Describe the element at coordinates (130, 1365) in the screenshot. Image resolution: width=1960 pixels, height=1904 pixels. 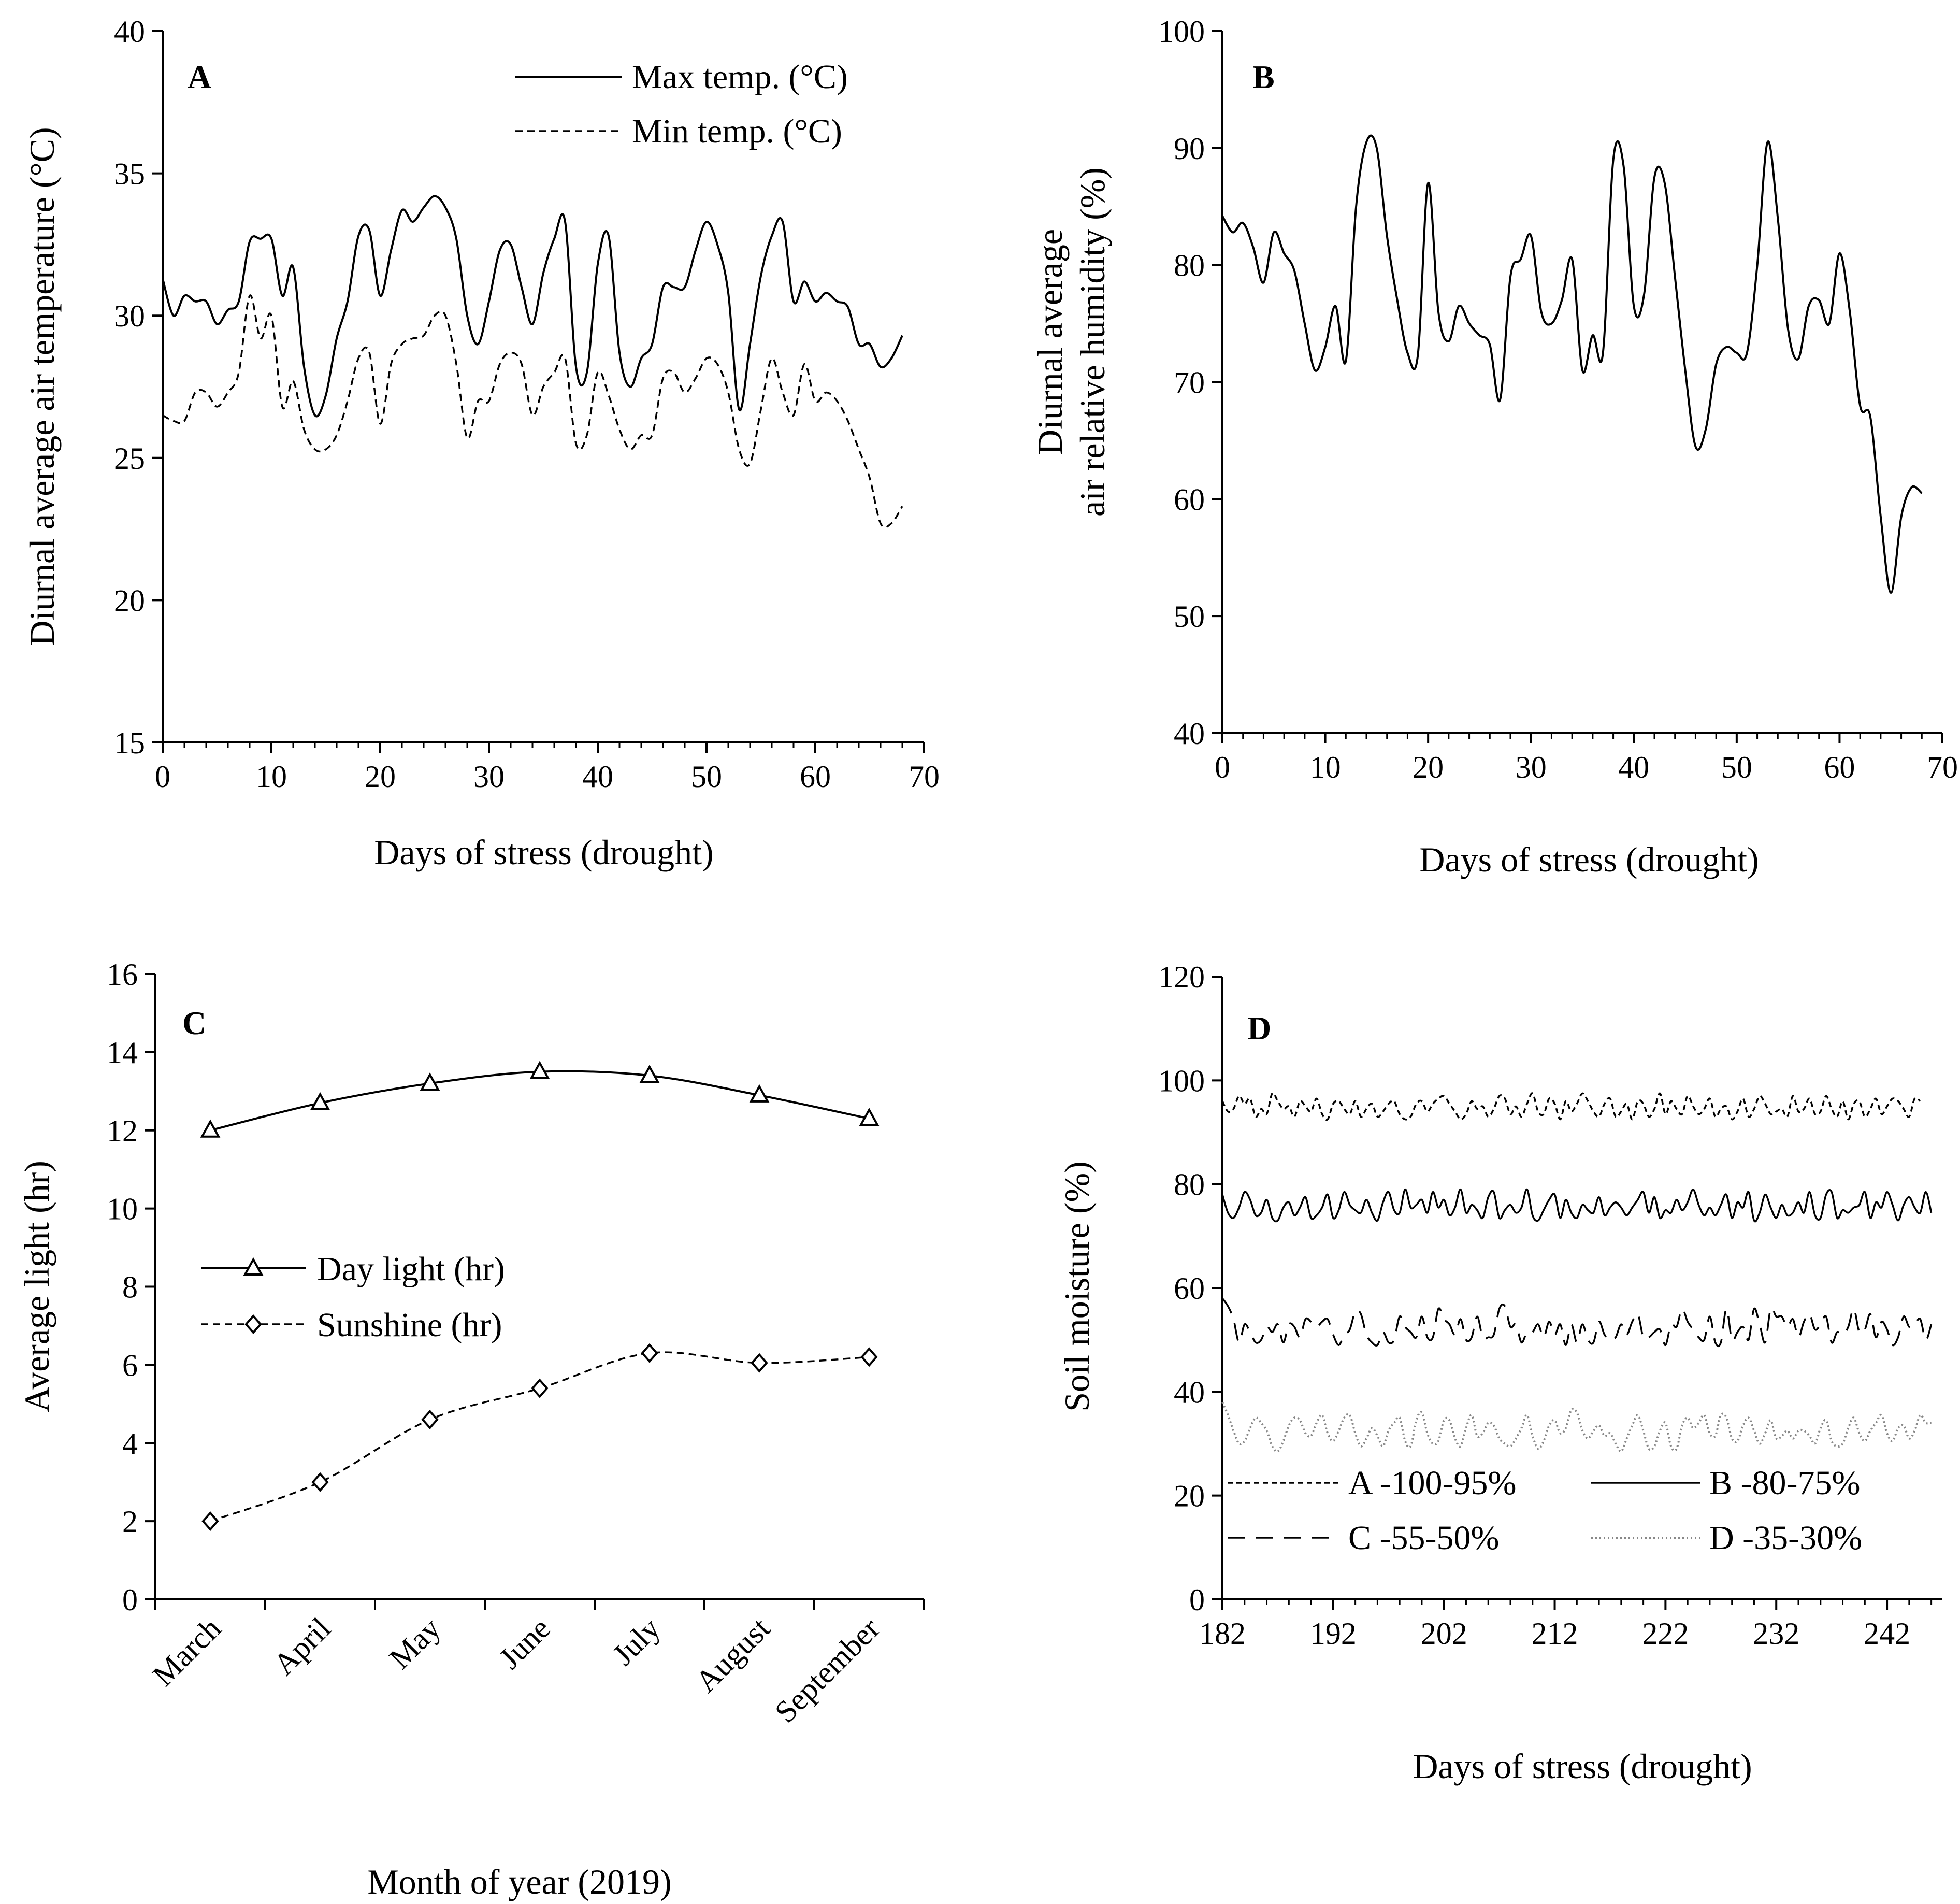
I see `panel-c-y-tick-label: 6` at that location.